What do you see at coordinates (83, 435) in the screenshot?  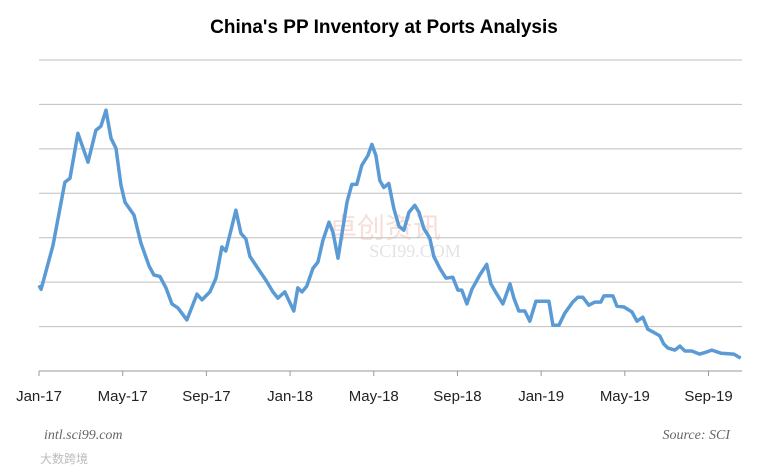 I see `footer-left: intl.sci99.com` at bounding box center [83, 435].